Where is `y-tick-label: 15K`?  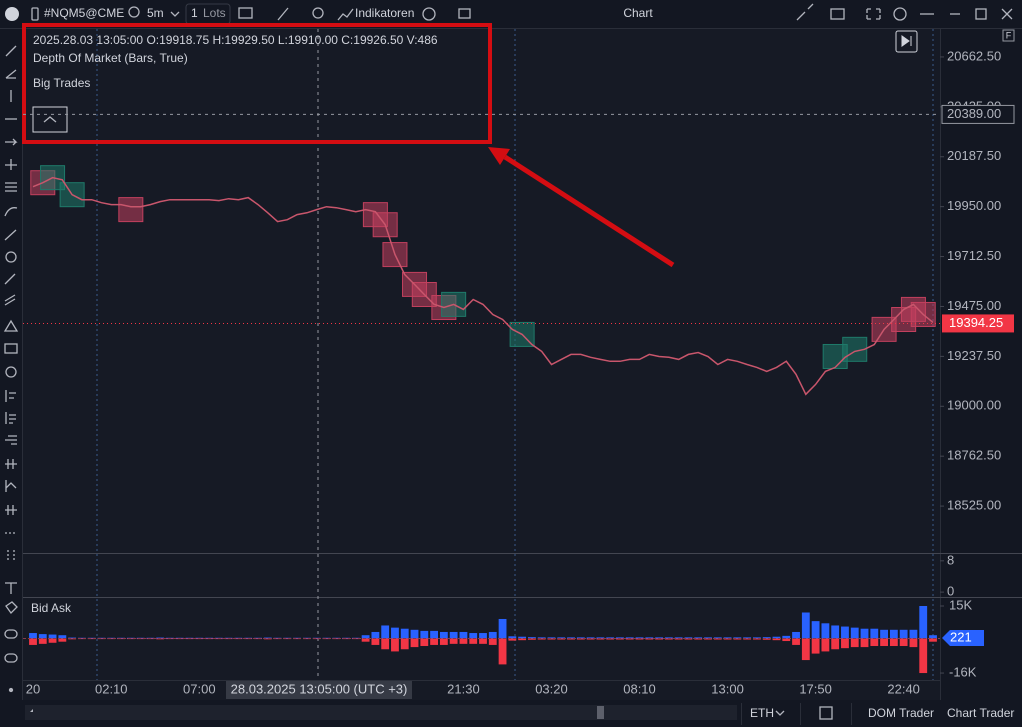 y-tick-label: 15K is located at coordinates (960, 604).